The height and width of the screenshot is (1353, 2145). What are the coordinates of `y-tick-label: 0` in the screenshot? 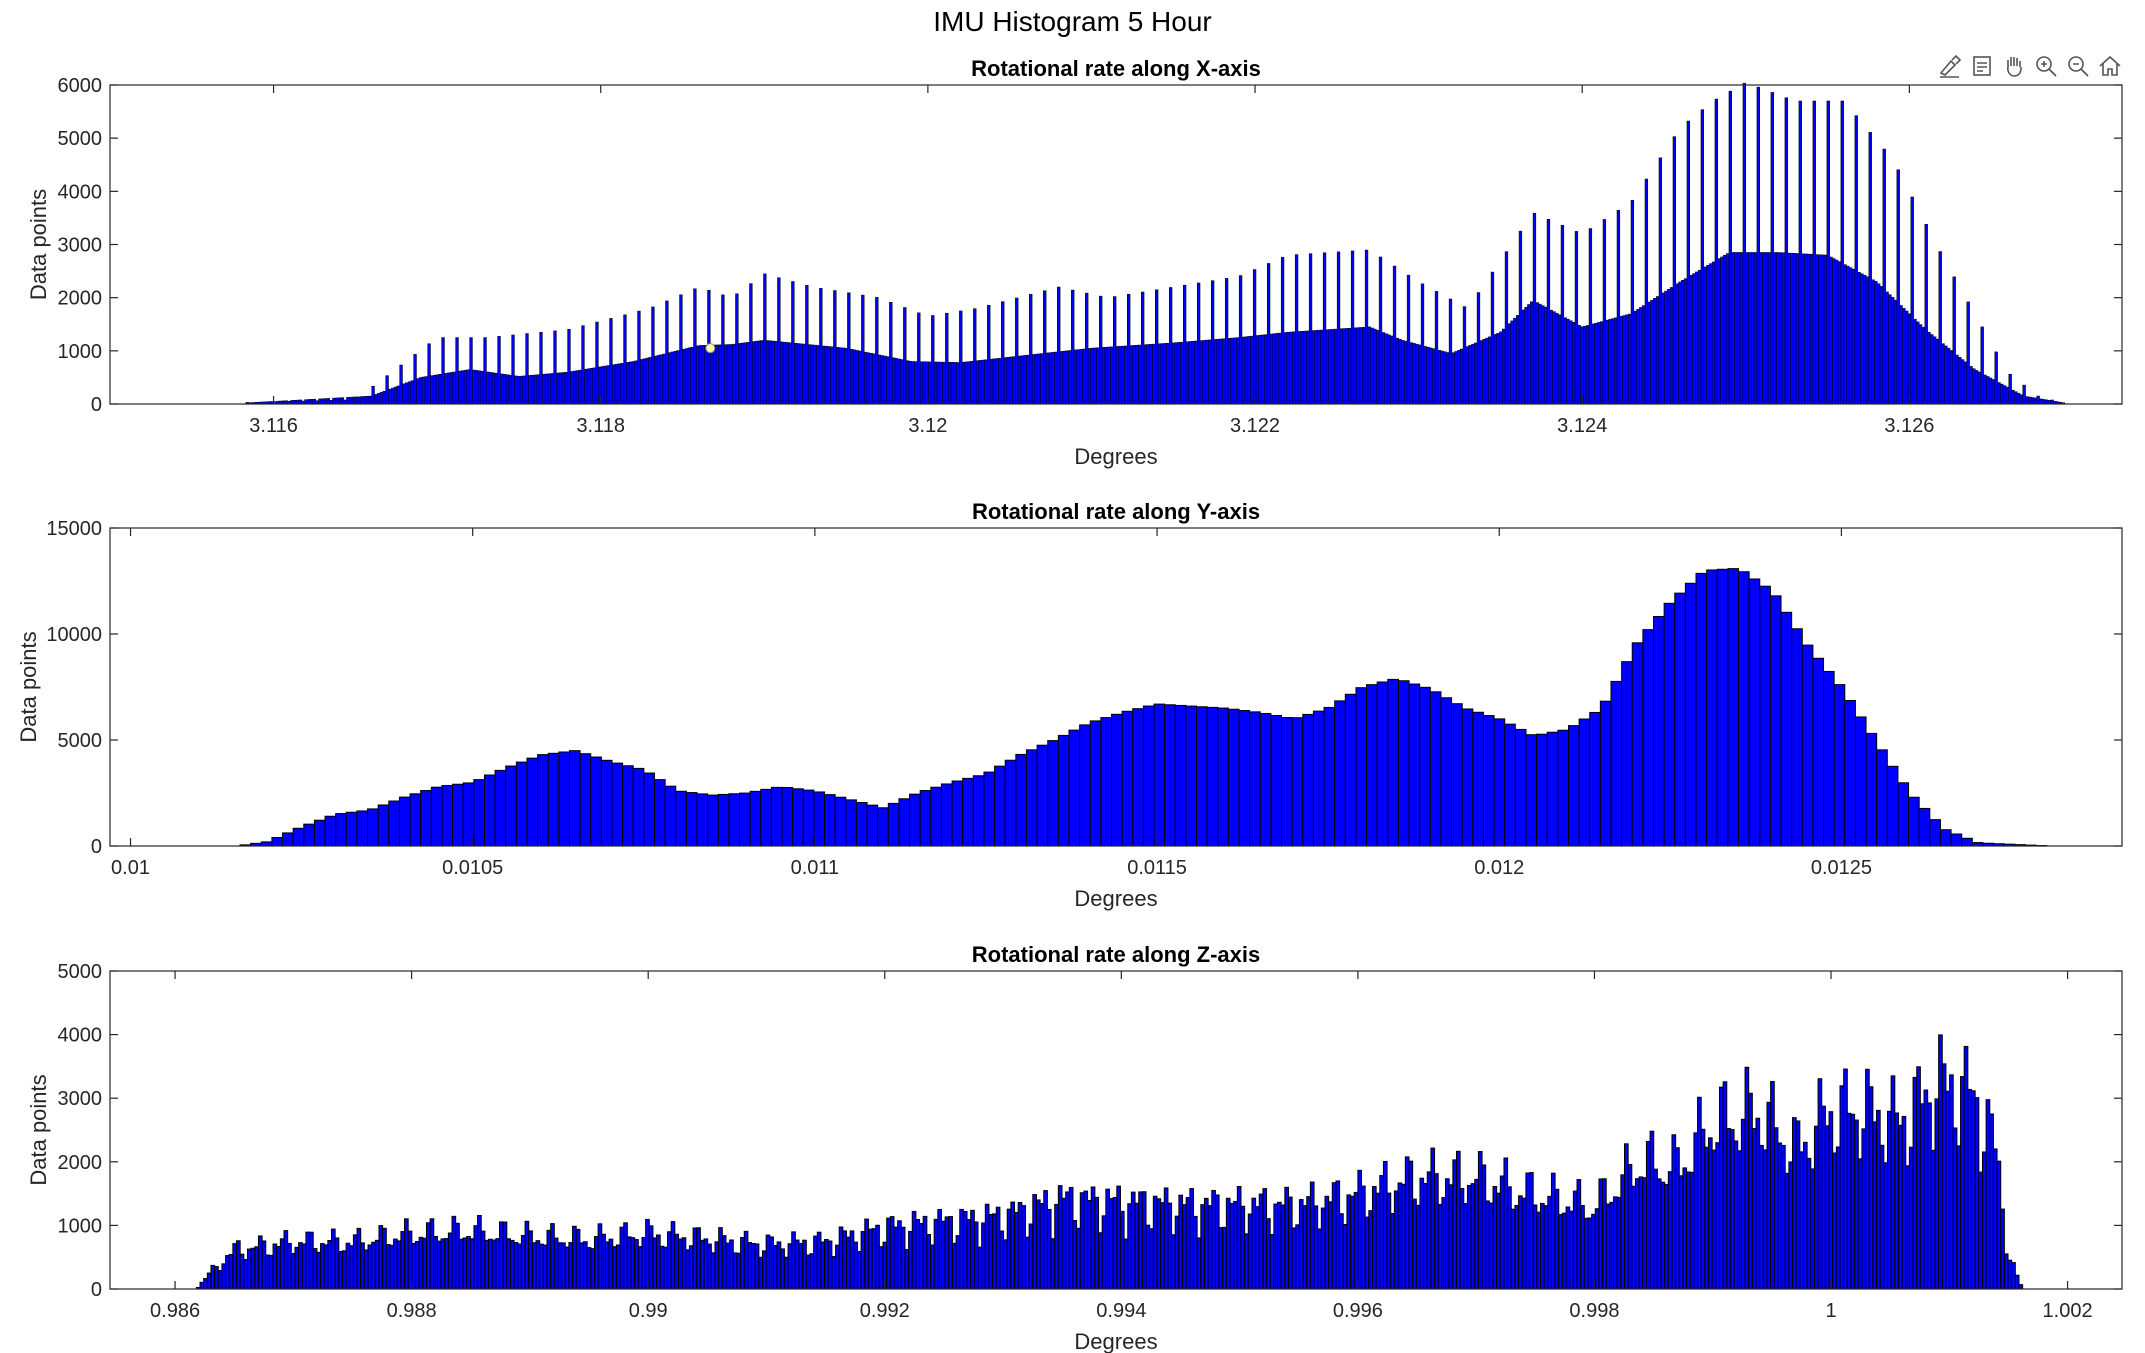 It's located at (96, 847).